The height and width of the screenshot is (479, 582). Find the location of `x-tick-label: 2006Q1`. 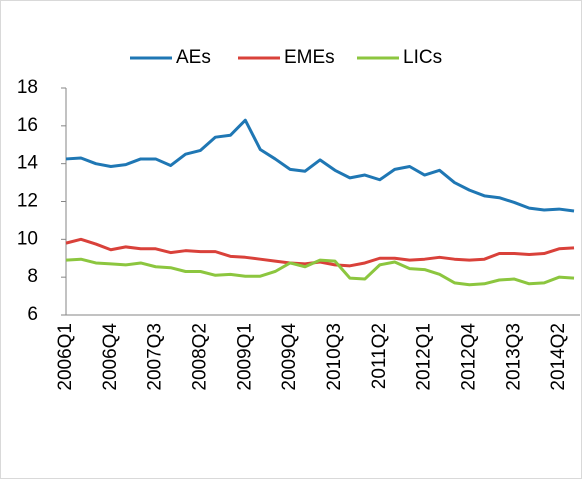

x-tick-label: 2006Q1 is located at coordinates (65, 357).